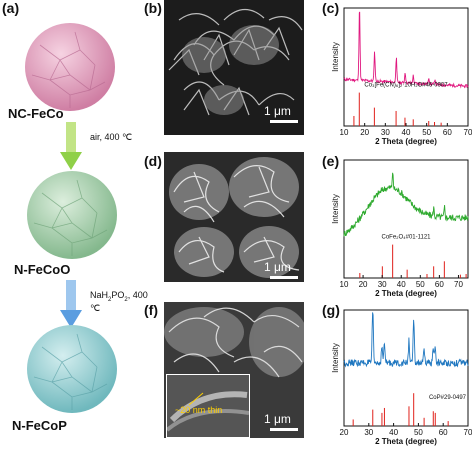 The height and width of the screenshot is (450, 474). What do you see at coordinates (418, 432) in the screenshot?
I see `x-tick-label-g-3: 50` at bounding box center [418, 432].